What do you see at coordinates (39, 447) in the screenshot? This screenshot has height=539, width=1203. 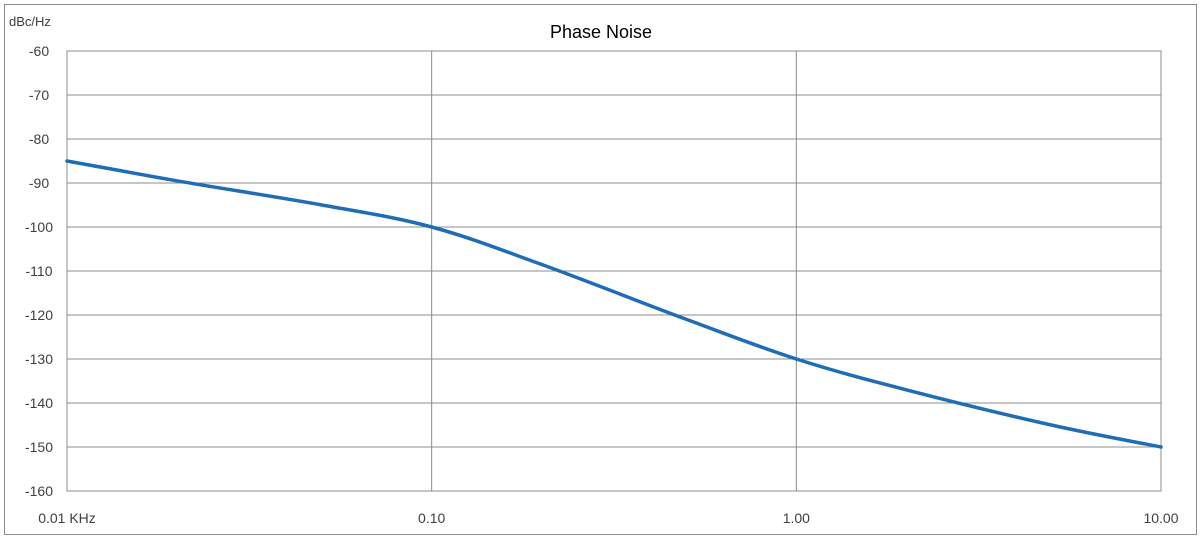 I see `y-tick-label: -150` at bounding box center [39, 447].